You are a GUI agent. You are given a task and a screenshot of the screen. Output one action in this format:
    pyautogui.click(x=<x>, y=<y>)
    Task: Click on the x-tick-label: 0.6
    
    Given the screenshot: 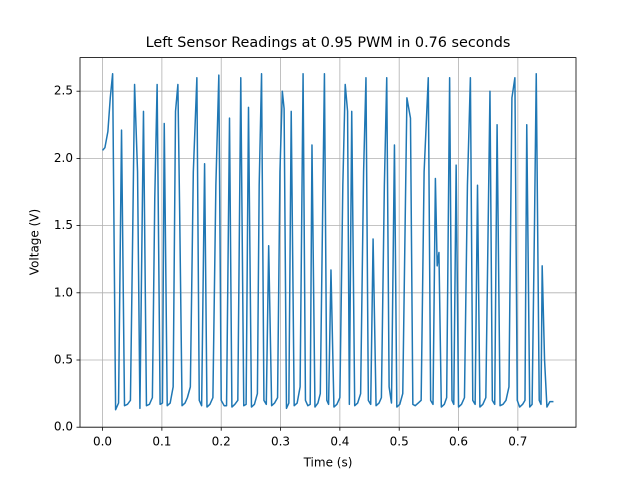 What is the action you would take?
    pyautogui.click(x=458, y=442)
    